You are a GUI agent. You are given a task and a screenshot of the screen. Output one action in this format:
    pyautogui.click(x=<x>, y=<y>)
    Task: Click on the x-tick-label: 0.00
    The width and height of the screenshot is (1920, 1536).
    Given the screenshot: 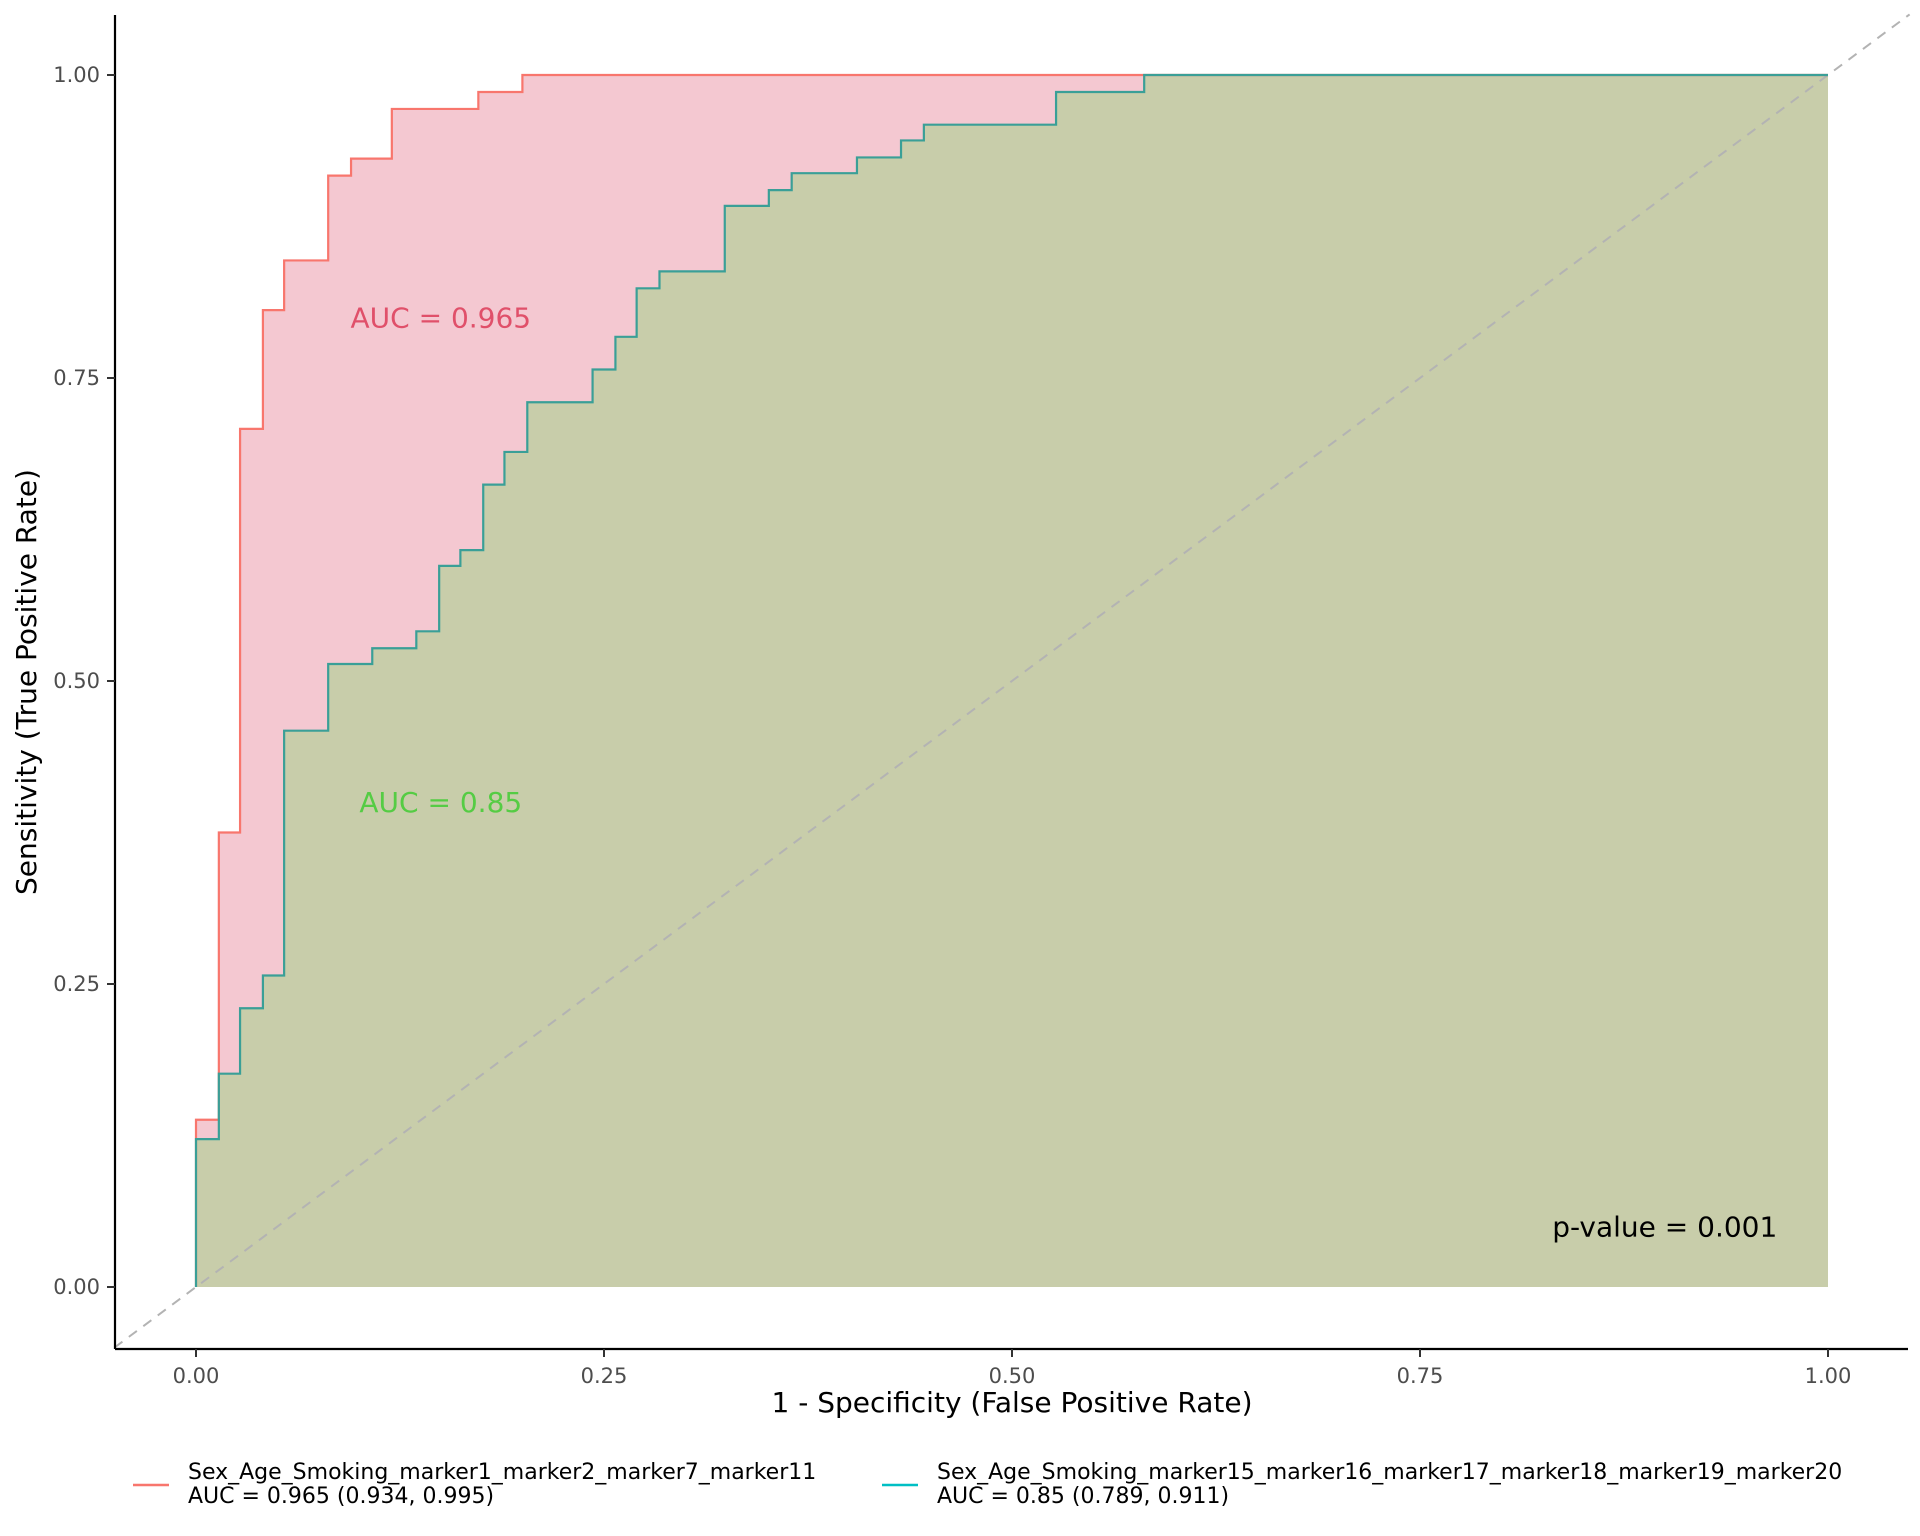 What is the action you would take?
    pyautogui.click(x=196, y=1376)
    